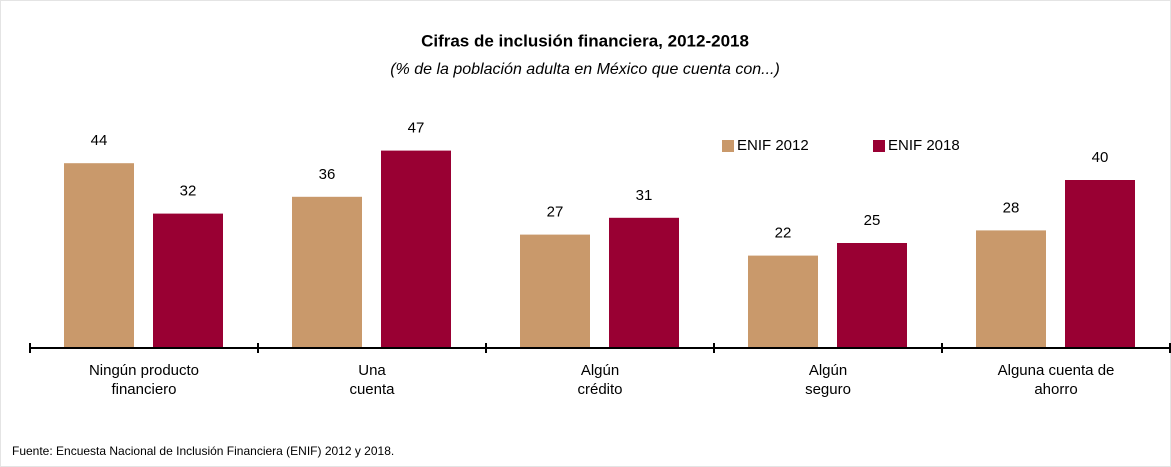 Image resolution: width=1171 pixels, height=467 pixels. I want to click on data-label: 25, so click(872, 220).